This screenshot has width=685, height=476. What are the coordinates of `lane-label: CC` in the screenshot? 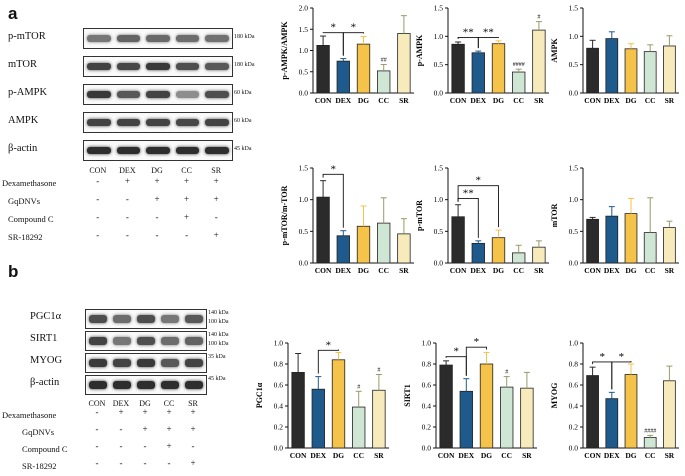 It's located at (169, 403).